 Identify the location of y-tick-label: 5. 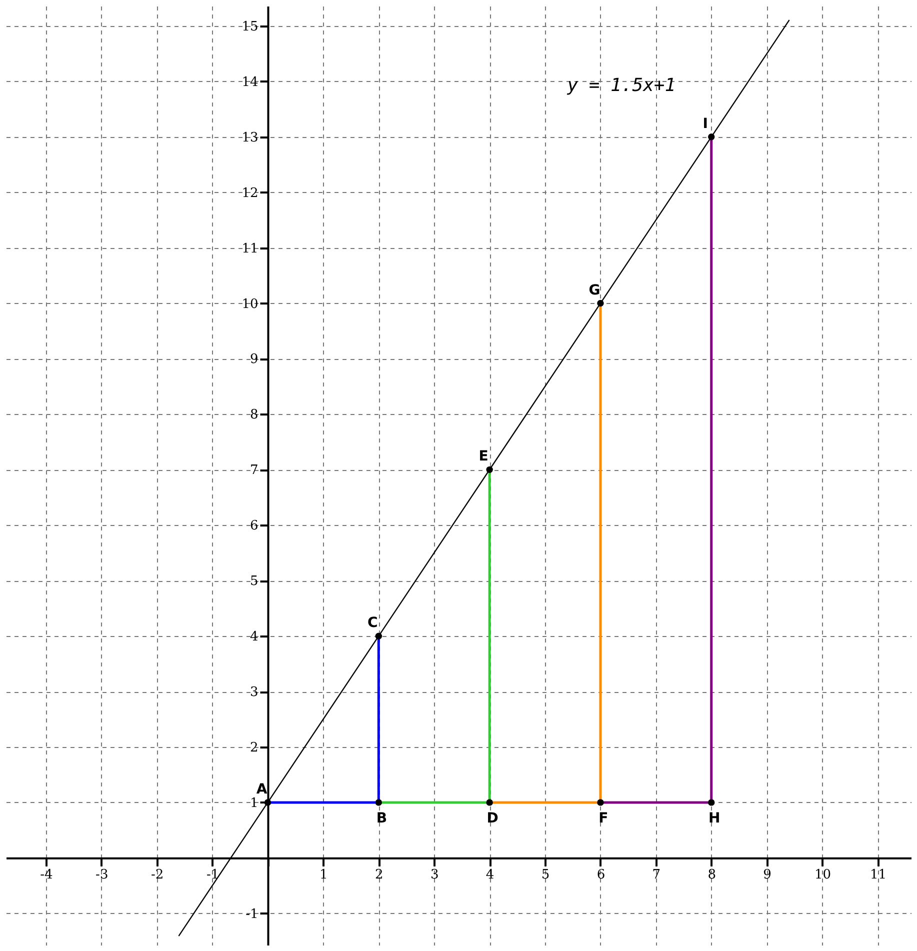
(254, 582).